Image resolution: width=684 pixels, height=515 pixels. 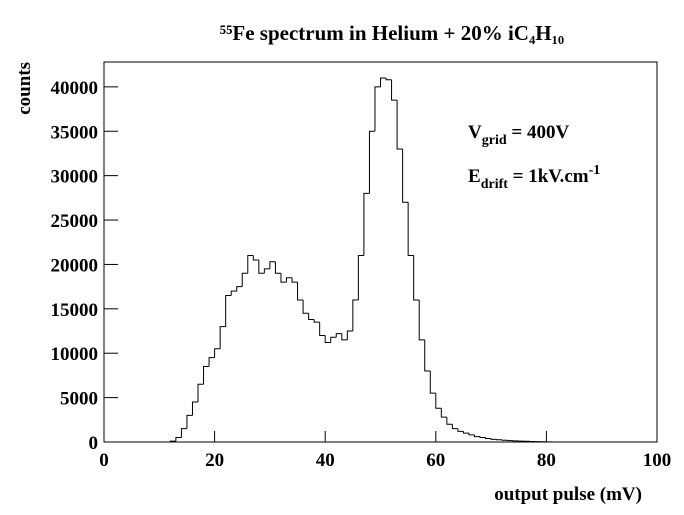 I want to click on y-tick-label: 40000, so click(x=75, y=88).